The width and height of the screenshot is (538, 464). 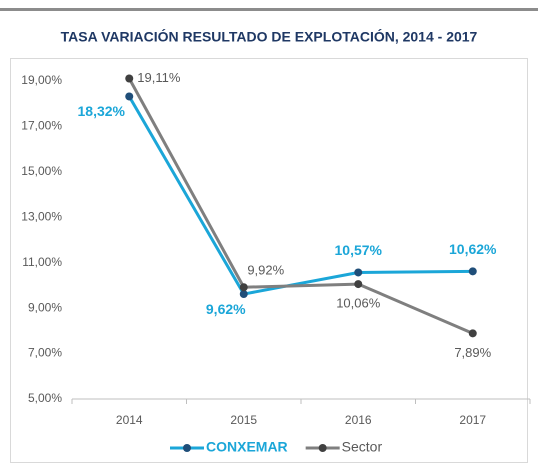 I want to click on y-tick-label: 7,00%, so click(x=45, y=353).